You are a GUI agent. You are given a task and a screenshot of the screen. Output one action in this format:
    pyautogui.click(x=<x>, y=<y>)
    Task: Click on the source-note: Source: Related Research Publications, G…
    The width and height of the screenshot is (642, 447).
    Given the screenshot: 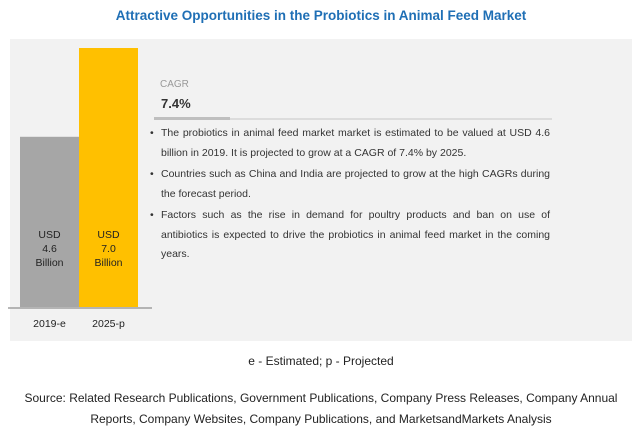 What is the action you would take?
    pyautogui.click(x=321, y=408)
    